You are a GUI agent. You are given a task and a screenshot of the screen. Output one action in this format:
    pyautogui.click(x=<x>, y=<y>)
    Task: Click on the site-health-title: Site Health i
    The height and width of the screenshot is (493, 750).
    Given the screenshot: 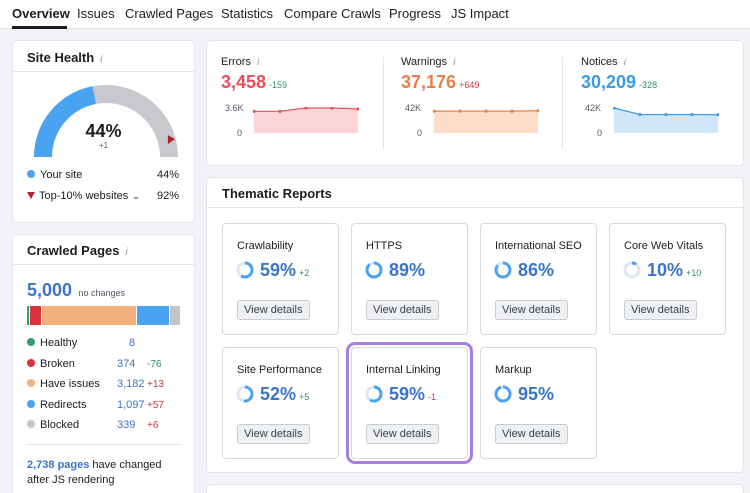 What is the action you would take?
    pyautogui.click(x=65, y=57)
    